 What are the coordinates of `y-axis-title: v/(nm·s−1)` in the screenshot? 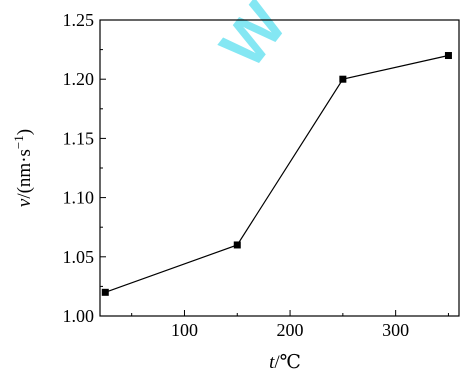 It's located at (23, 168).